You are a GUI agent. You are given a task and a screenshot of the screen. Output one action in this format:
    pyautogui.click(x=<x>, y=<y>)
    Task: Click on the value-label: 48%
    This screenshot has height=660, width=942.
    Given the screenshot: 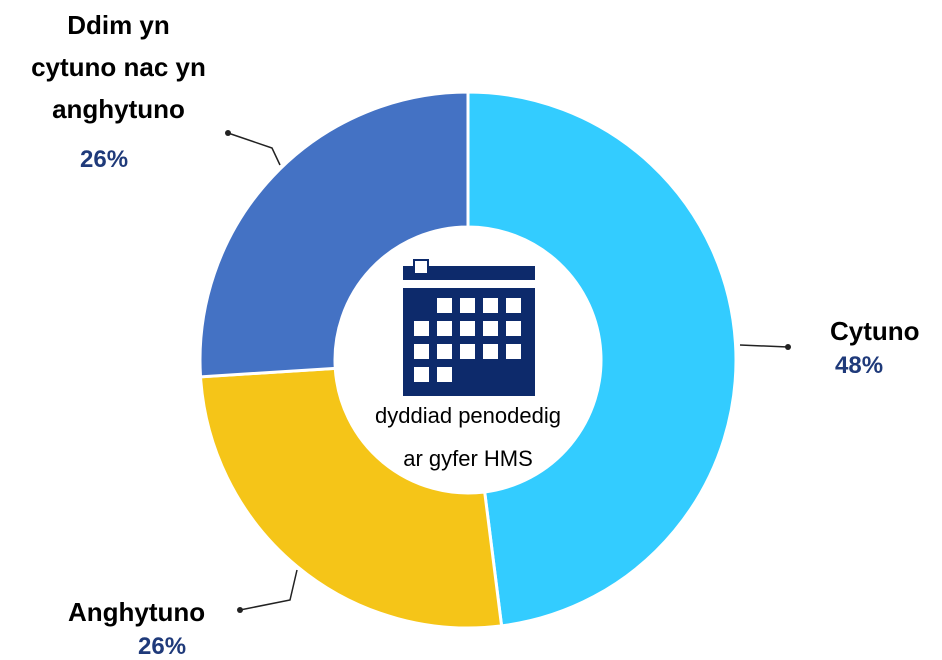 What is the action you would take?
    pyautogui.click(x=859, y=365)
    